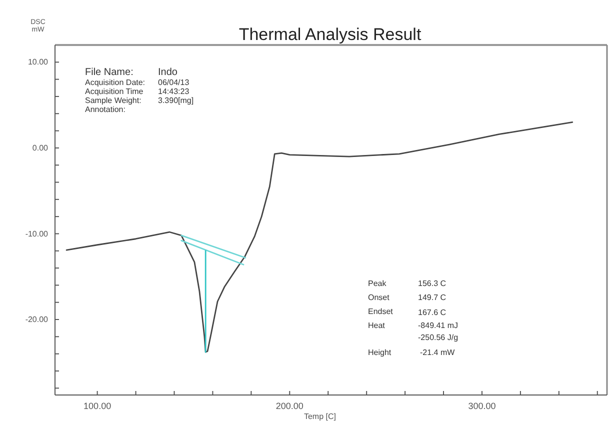 The width and height of the screenshot is (613, 424). Describe the element at coordinates (109, 72) in the screenshot. I see `annotation: File Name:` at that location.